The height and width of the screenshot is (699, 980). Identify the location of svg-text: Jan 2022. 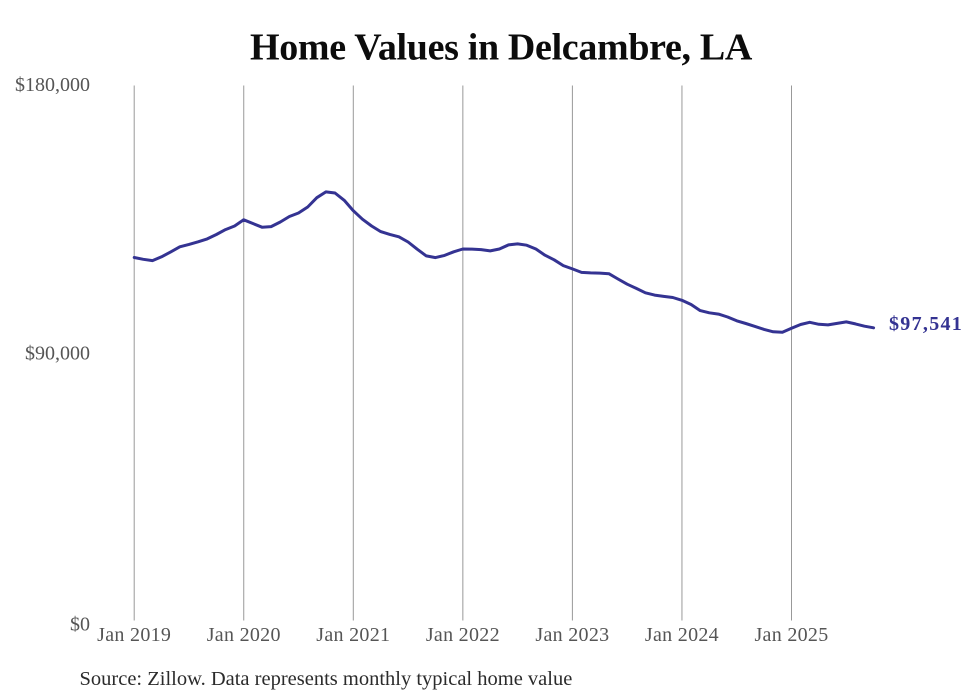
(463, 635).